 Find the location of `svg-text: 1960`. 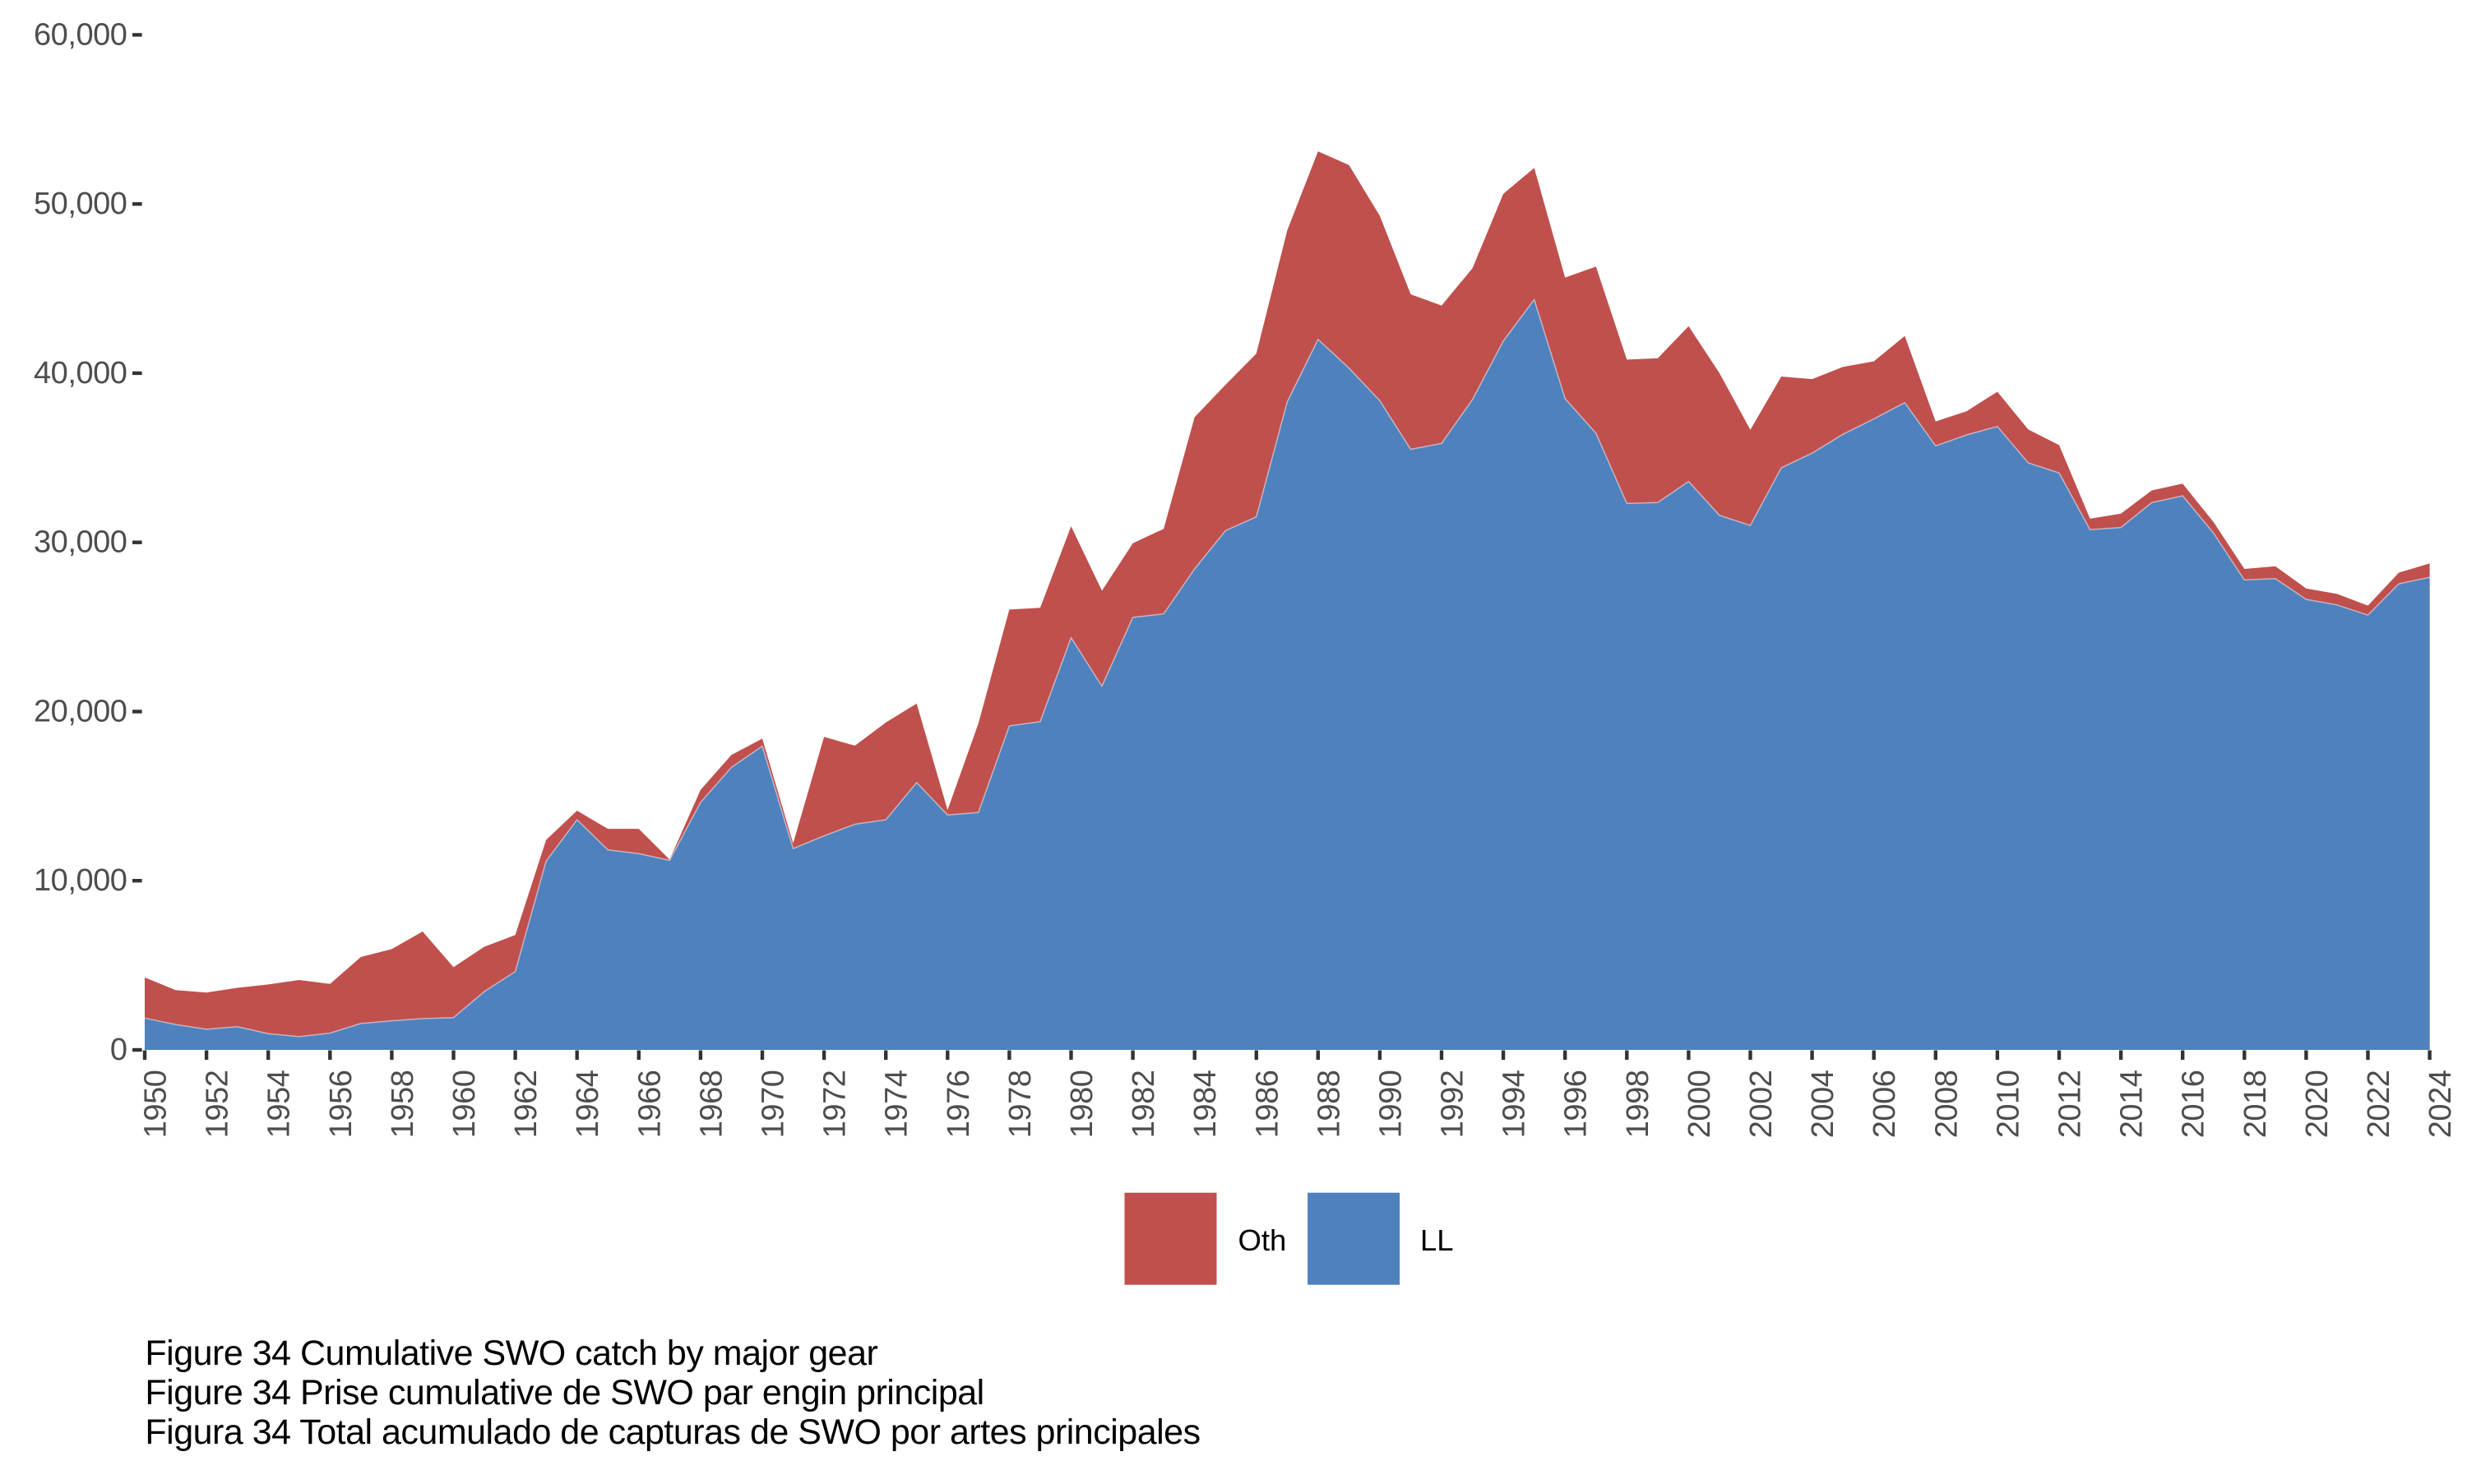

svg-text: 1960 is located at coordinates (465, 1104).